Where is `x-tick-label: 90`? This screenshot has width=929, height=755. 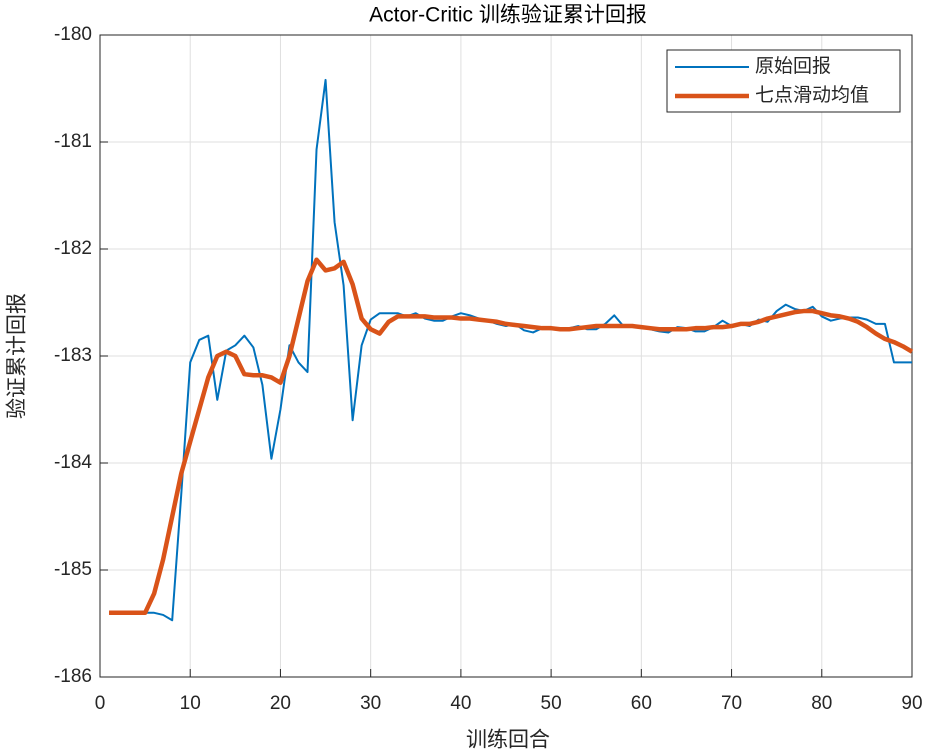
x-tick-label: 90 is located at coordinates (911, 703).